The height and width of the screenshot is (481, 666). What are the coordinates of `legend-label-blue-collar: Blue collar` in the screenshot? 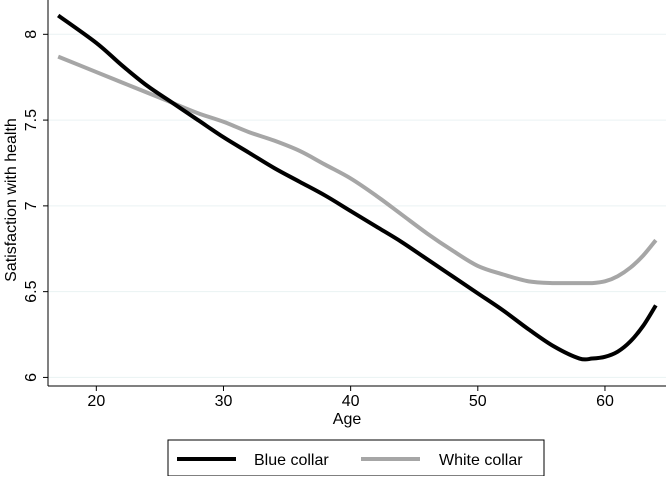 It's located at (291, 460).